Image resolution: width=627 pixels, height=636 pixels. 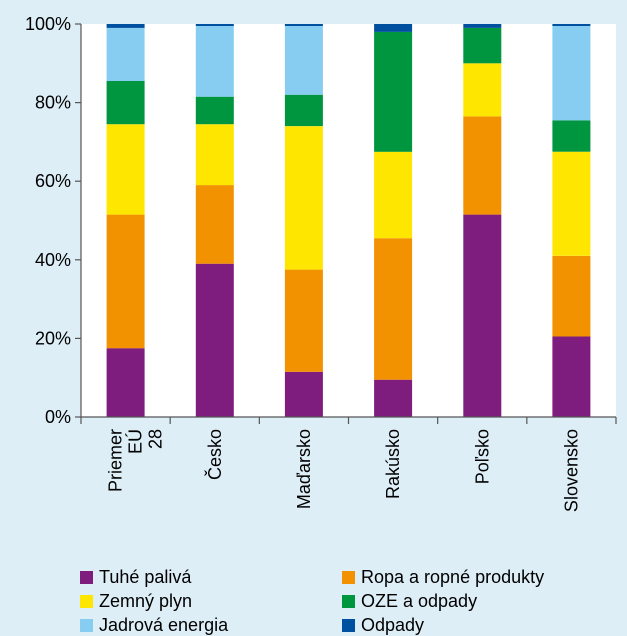 I want to click on legend-label: Jadrová energia, so click(x=164, y=624).